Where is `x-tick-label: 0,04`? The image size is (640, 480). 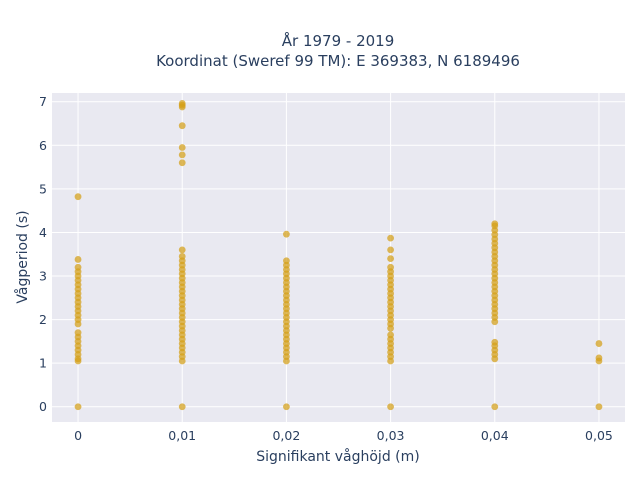 x-tick-label: 0,04 is located at coordinates (495, 435).